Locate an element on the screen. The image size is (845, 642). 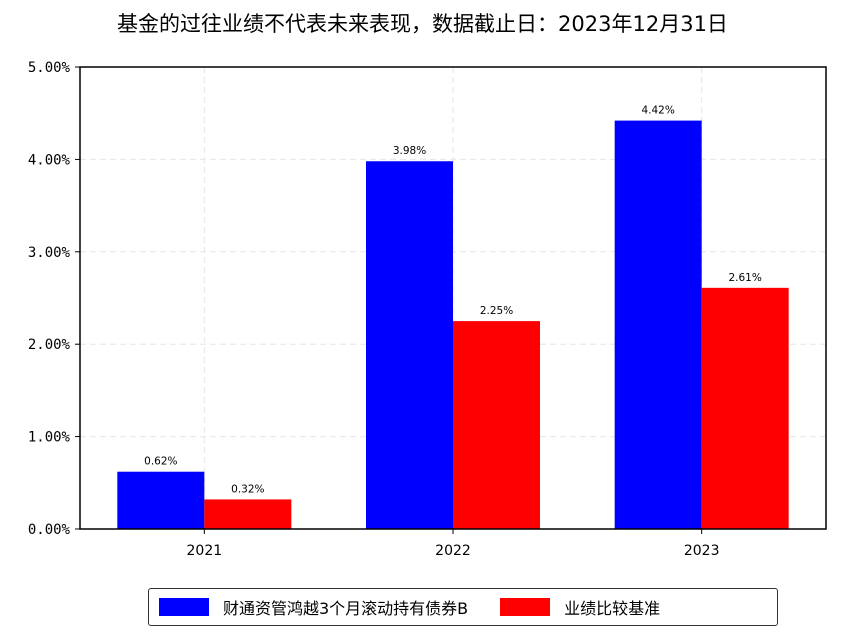
data-label: 2.25% is located at coordinates (496, 311).